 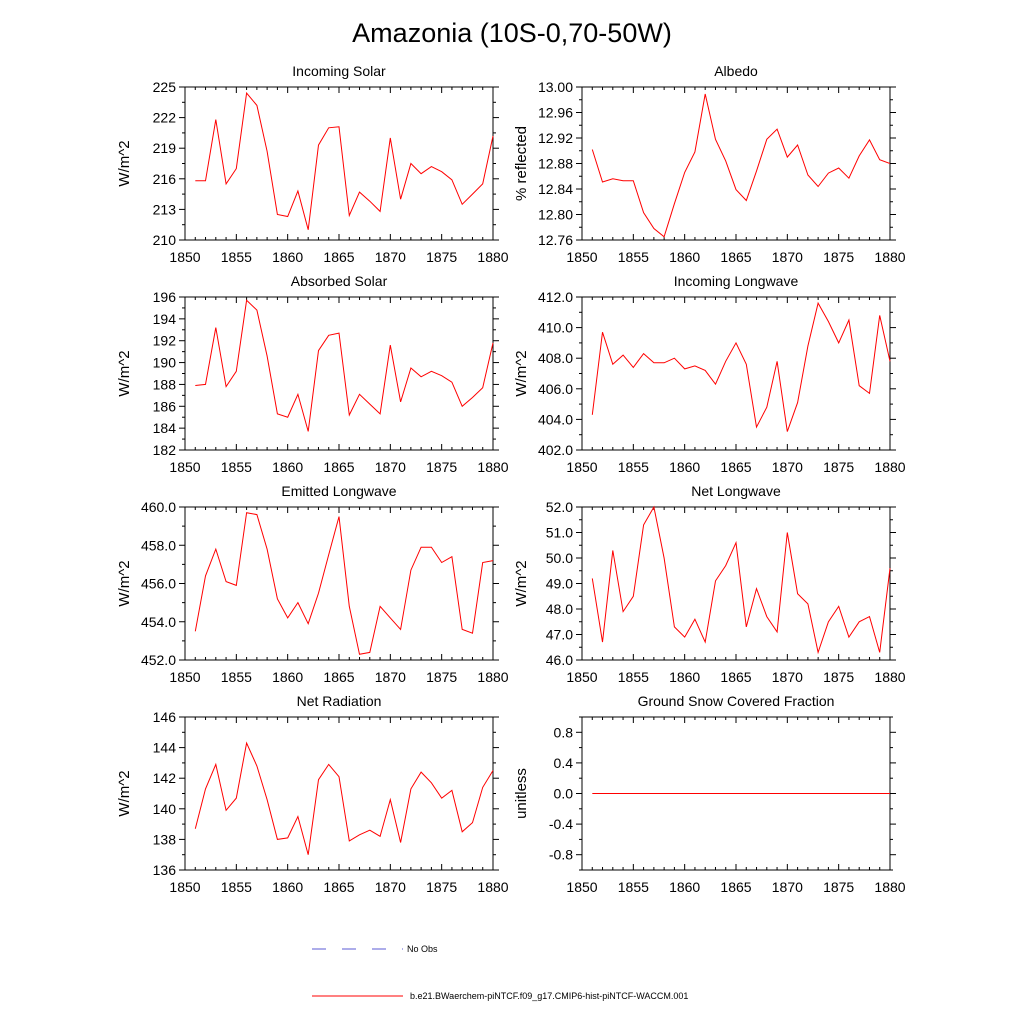 What do you see at coordinates (555, 297) in the screenshot?
I see `y-tick-label: 412.0` at bounding box center [555, 297].